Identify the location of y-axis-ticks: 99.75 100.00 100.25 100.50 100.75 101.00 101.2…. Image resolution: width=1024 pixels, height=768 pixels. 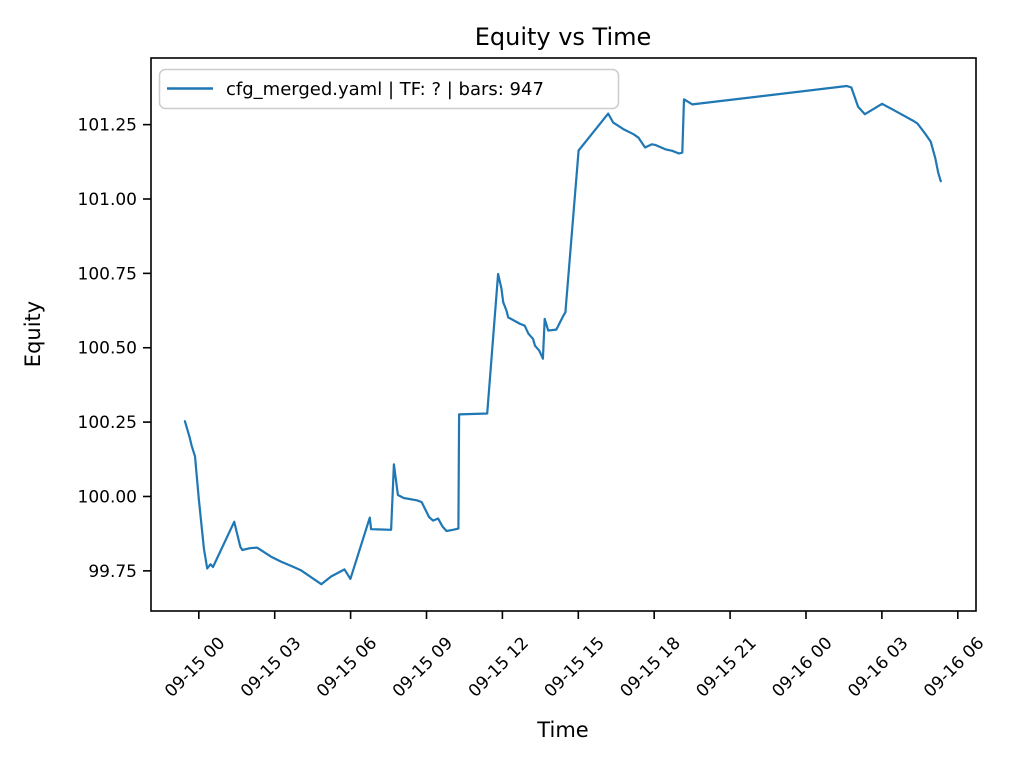
(114, 349).